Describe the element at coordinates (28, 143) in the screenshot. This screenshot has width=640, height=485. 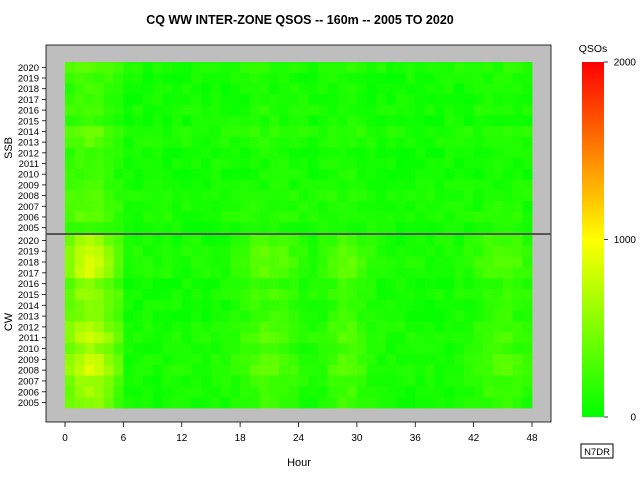
I see `year-label: 2013` at that location.